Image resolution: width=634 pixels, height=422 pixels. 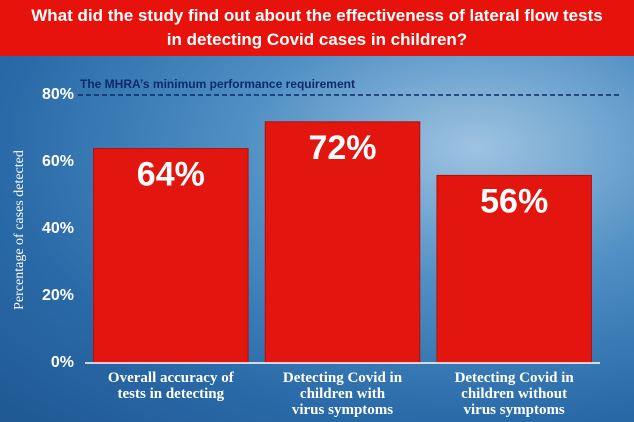 I want to click on value-label: 72%, so click(x=342, y=148).